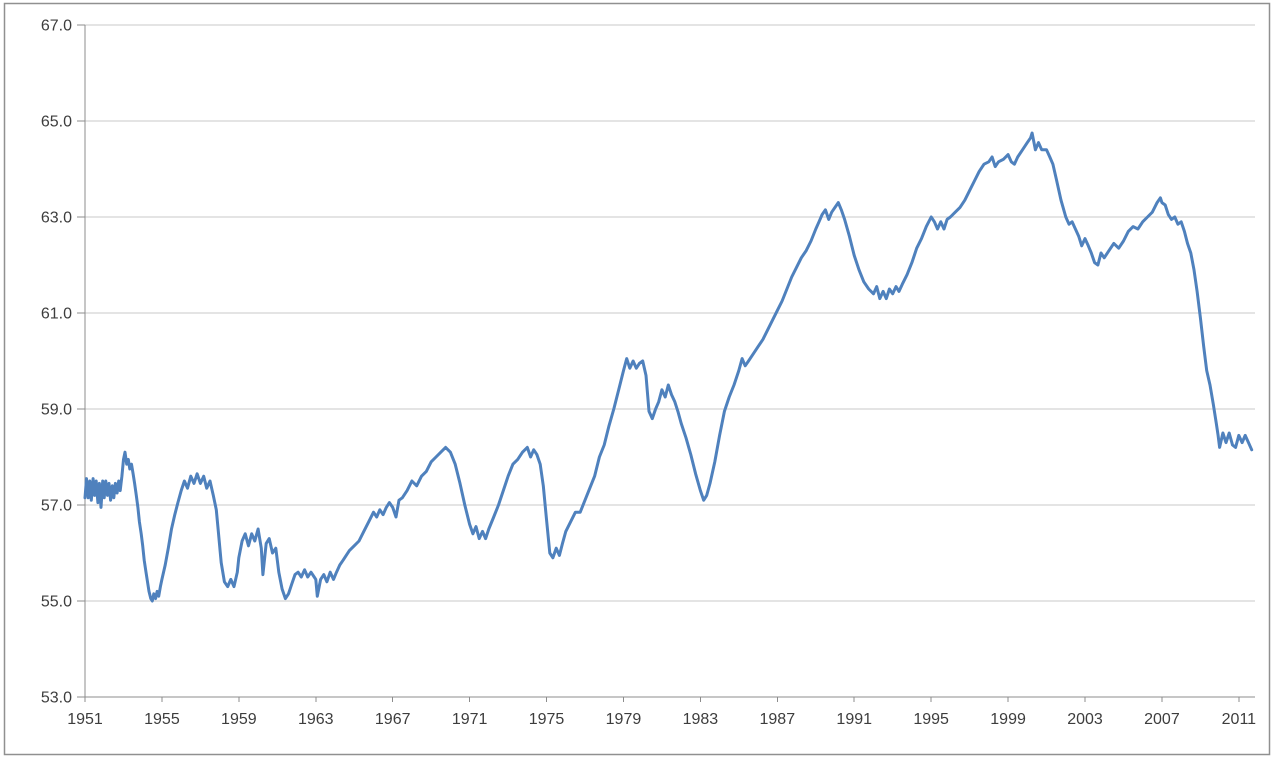  Describe the element at coordinates (239, 719) in the screenshot. I see `x-axis-label: 1959` at that location.